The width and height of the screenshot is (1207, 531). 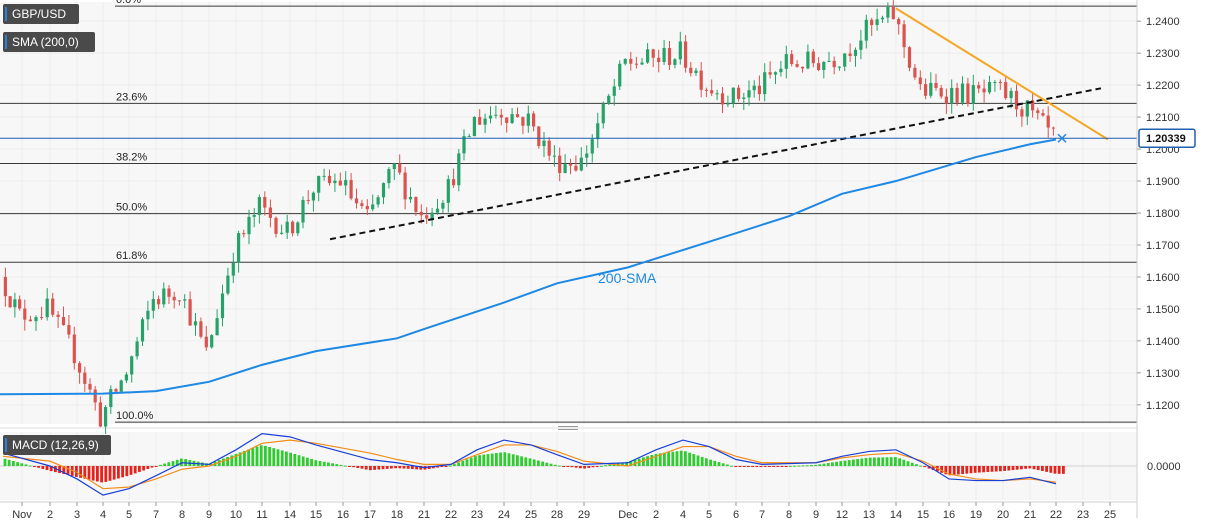 What do you see at coordinates (370, 515) in the screenshot?
I see `x-axis-tick-label: 17` at bounding box center [370, 515].